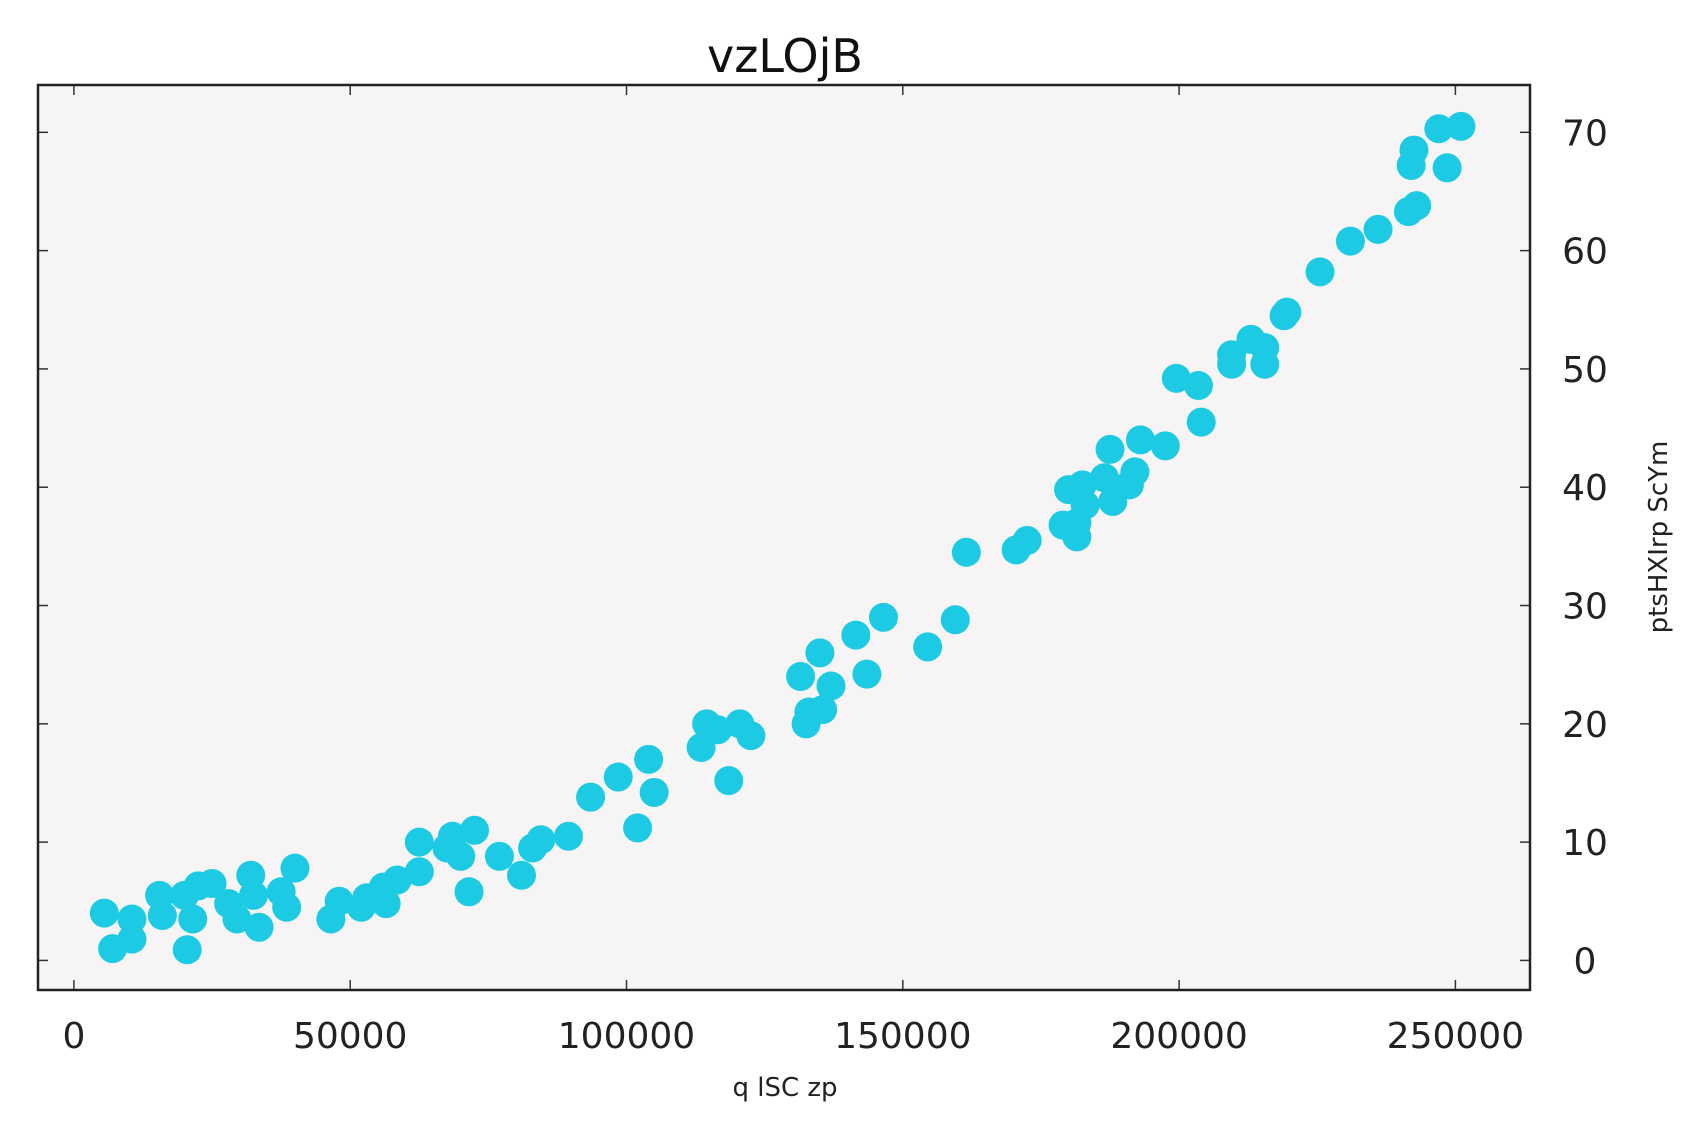 The width and height of the screenshot is (1701, 1134). Describe the element at coordinates (1659, 537) in the screenshot. I see `y-axis-label: ptsHXIrp ScYm` at that location.